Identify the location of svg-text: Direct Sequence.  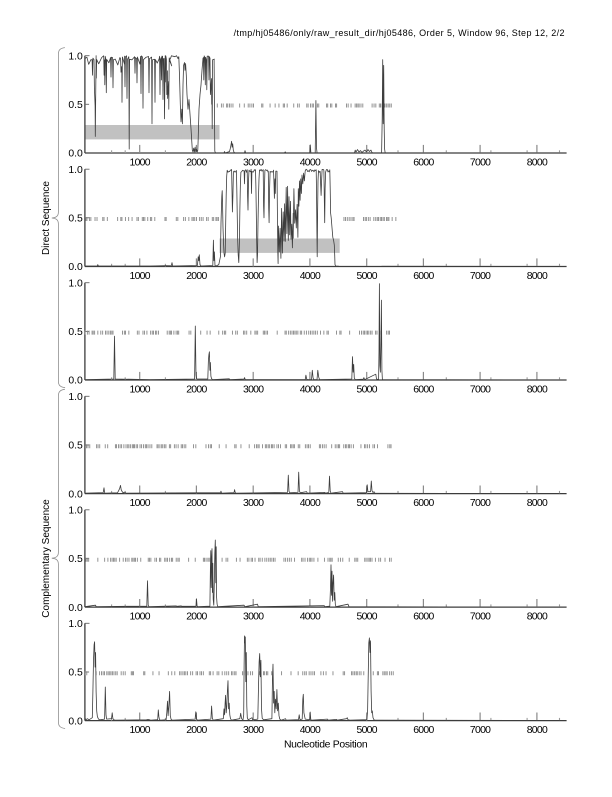
(46, 218).